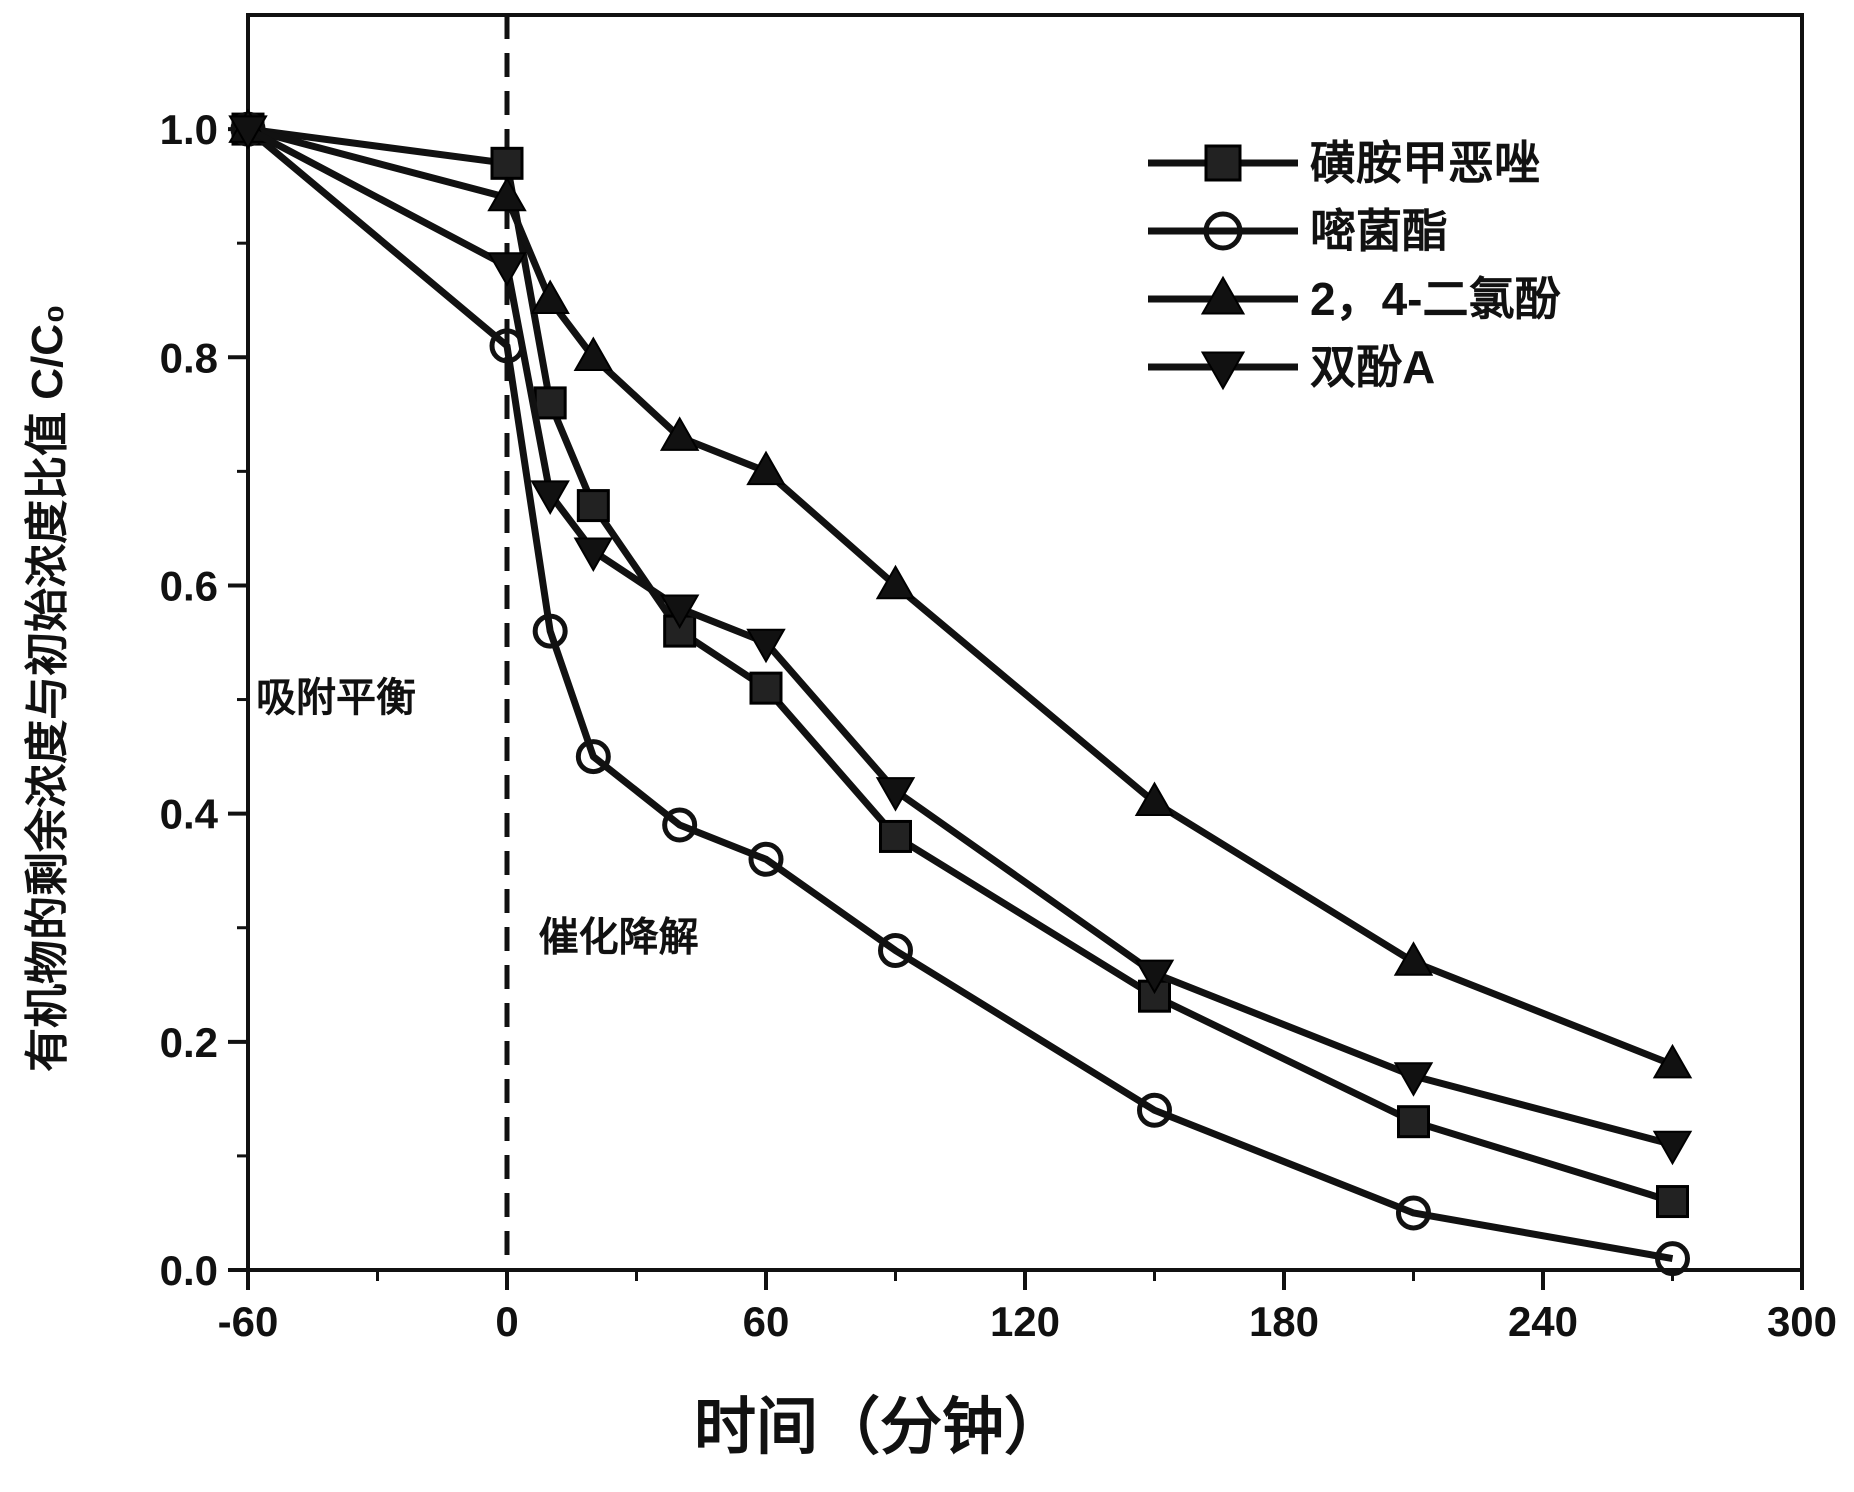 The height and width of the screenshot is (1492, 1854). I want to click on legend-label: 2，4-二氯酚, so click(1435, 299).